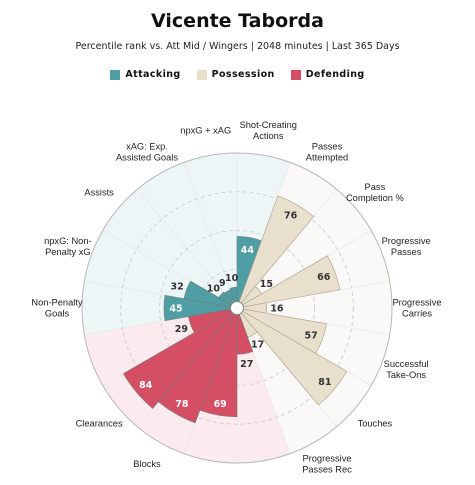 This screenshot has width=475, height=485. I want to click on category-label: xAG: Exp. Assisted Goals, so click(147, 152).